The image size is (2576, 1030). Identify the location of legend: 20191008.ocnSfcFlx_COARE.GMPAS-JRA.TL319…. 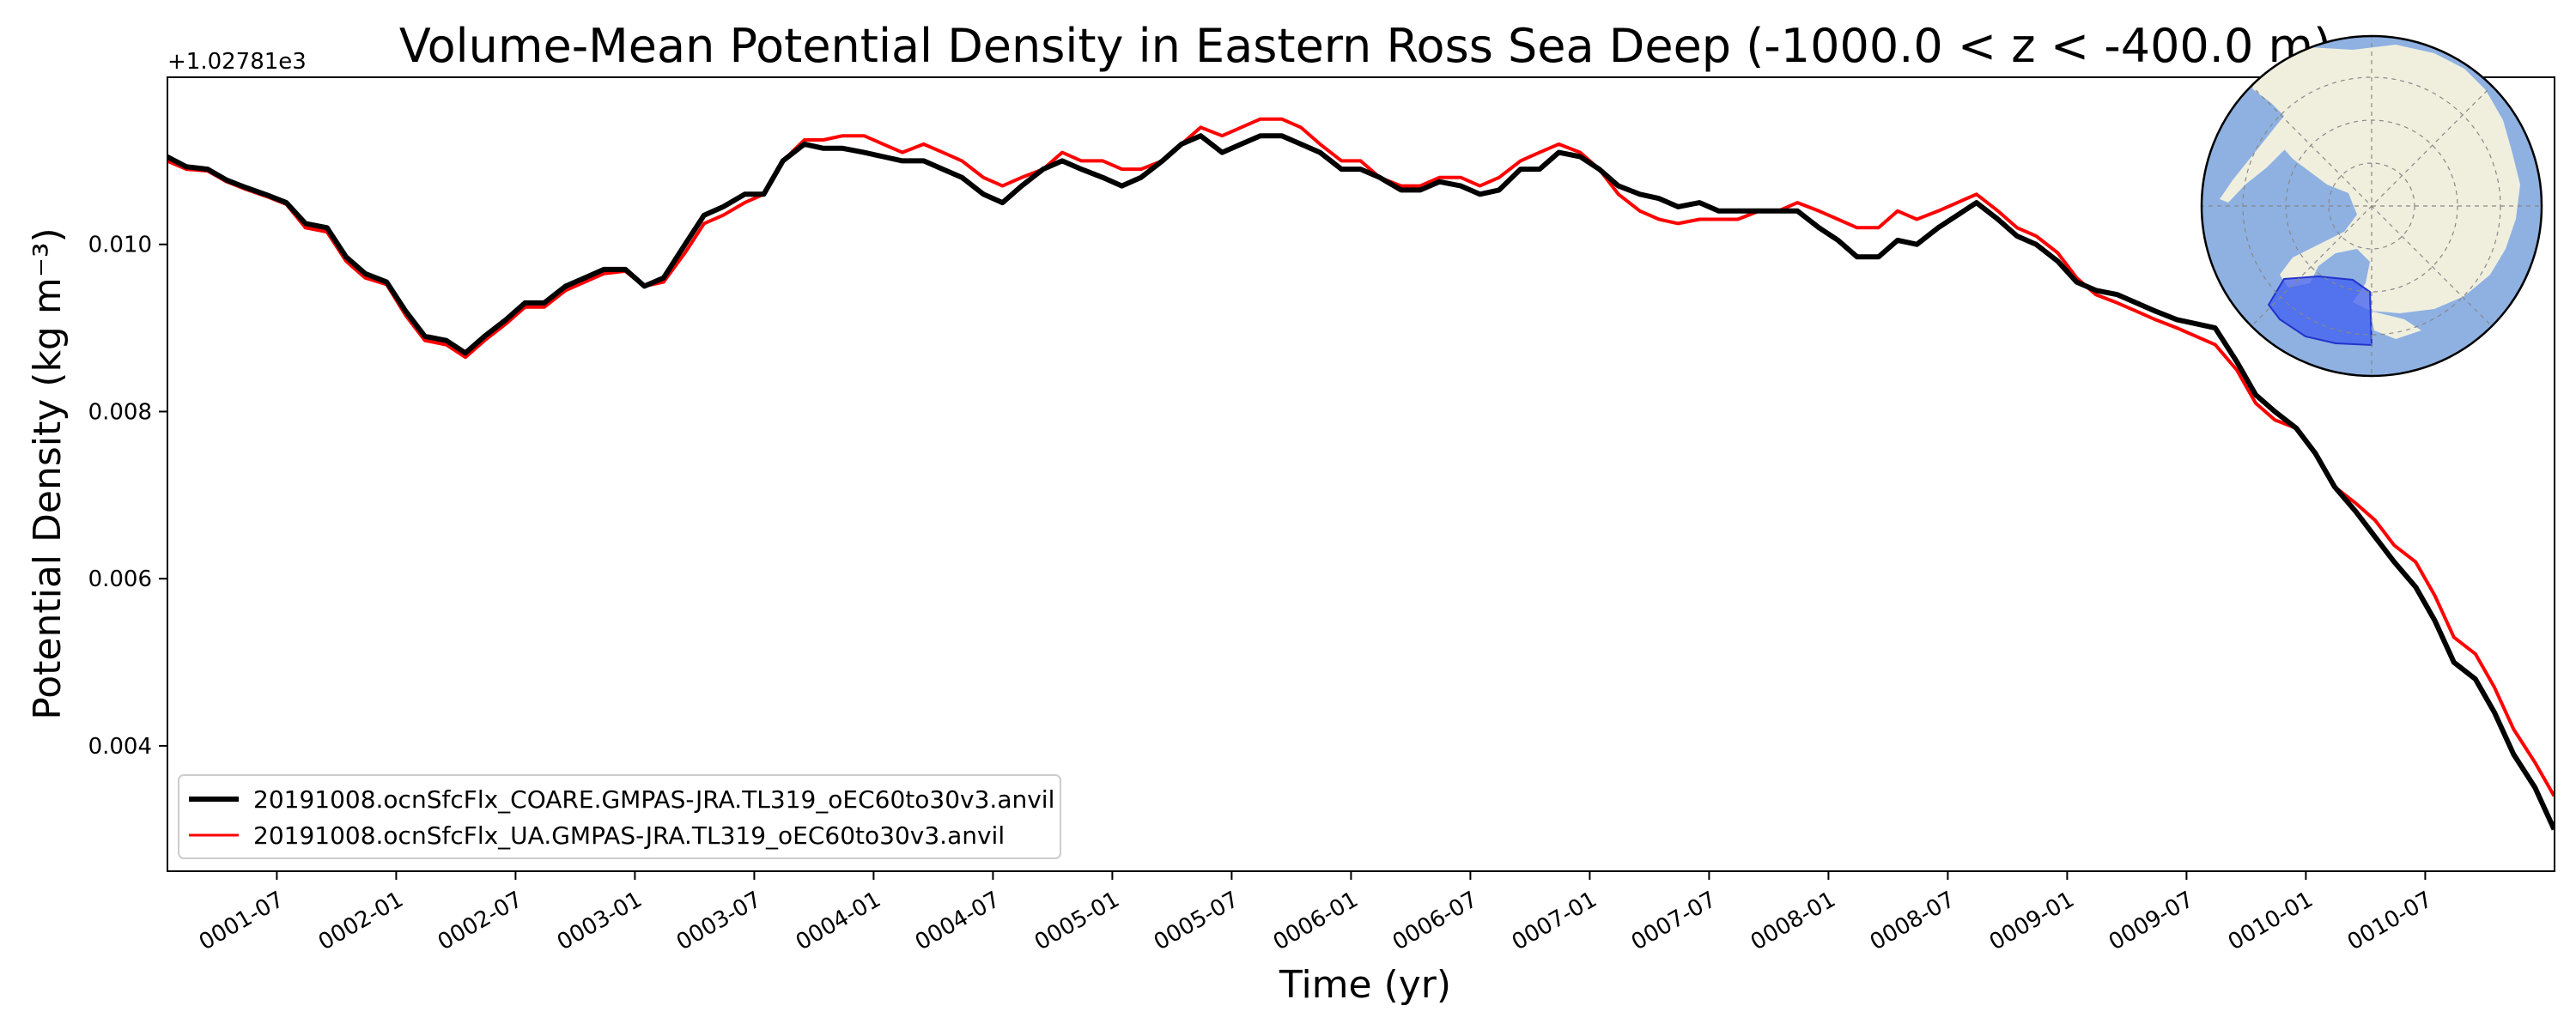
(619, 816).